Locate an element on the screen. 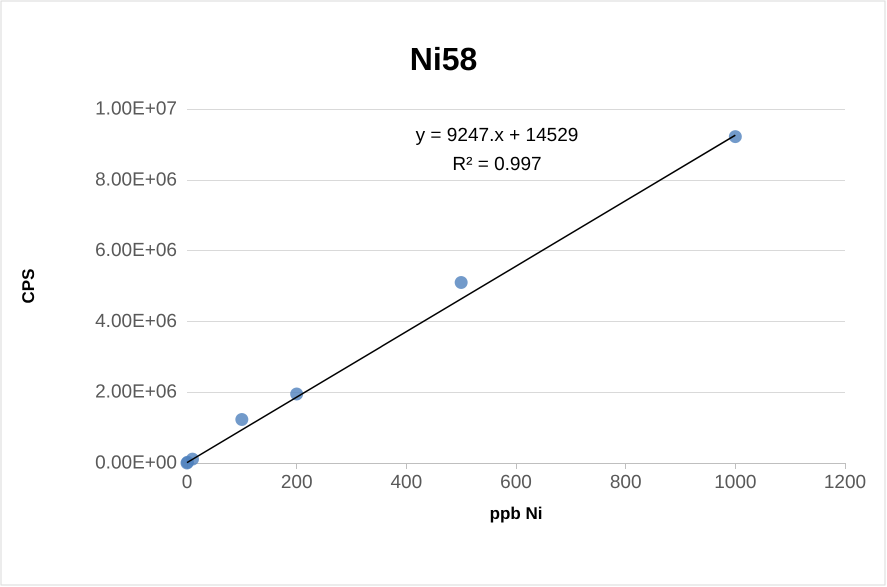  x-tick-label: 0 is located at coordinates (187, 482).